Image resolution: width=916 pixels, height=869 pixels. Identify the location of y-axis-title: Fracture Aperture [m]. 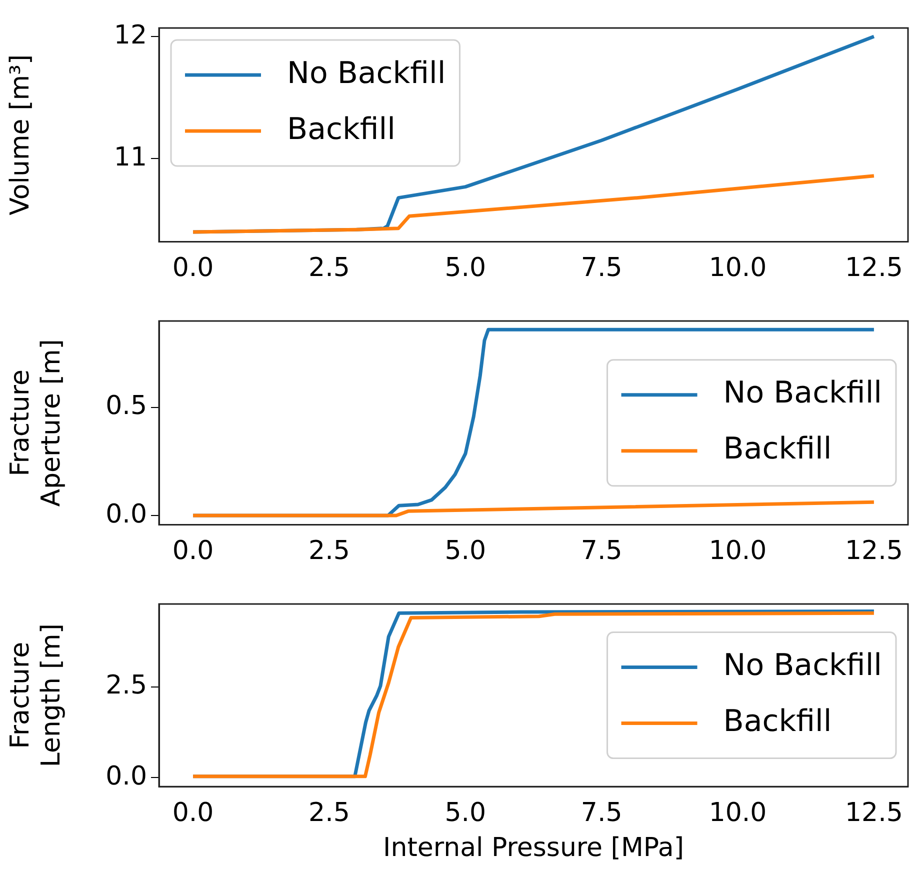
(36, 423).